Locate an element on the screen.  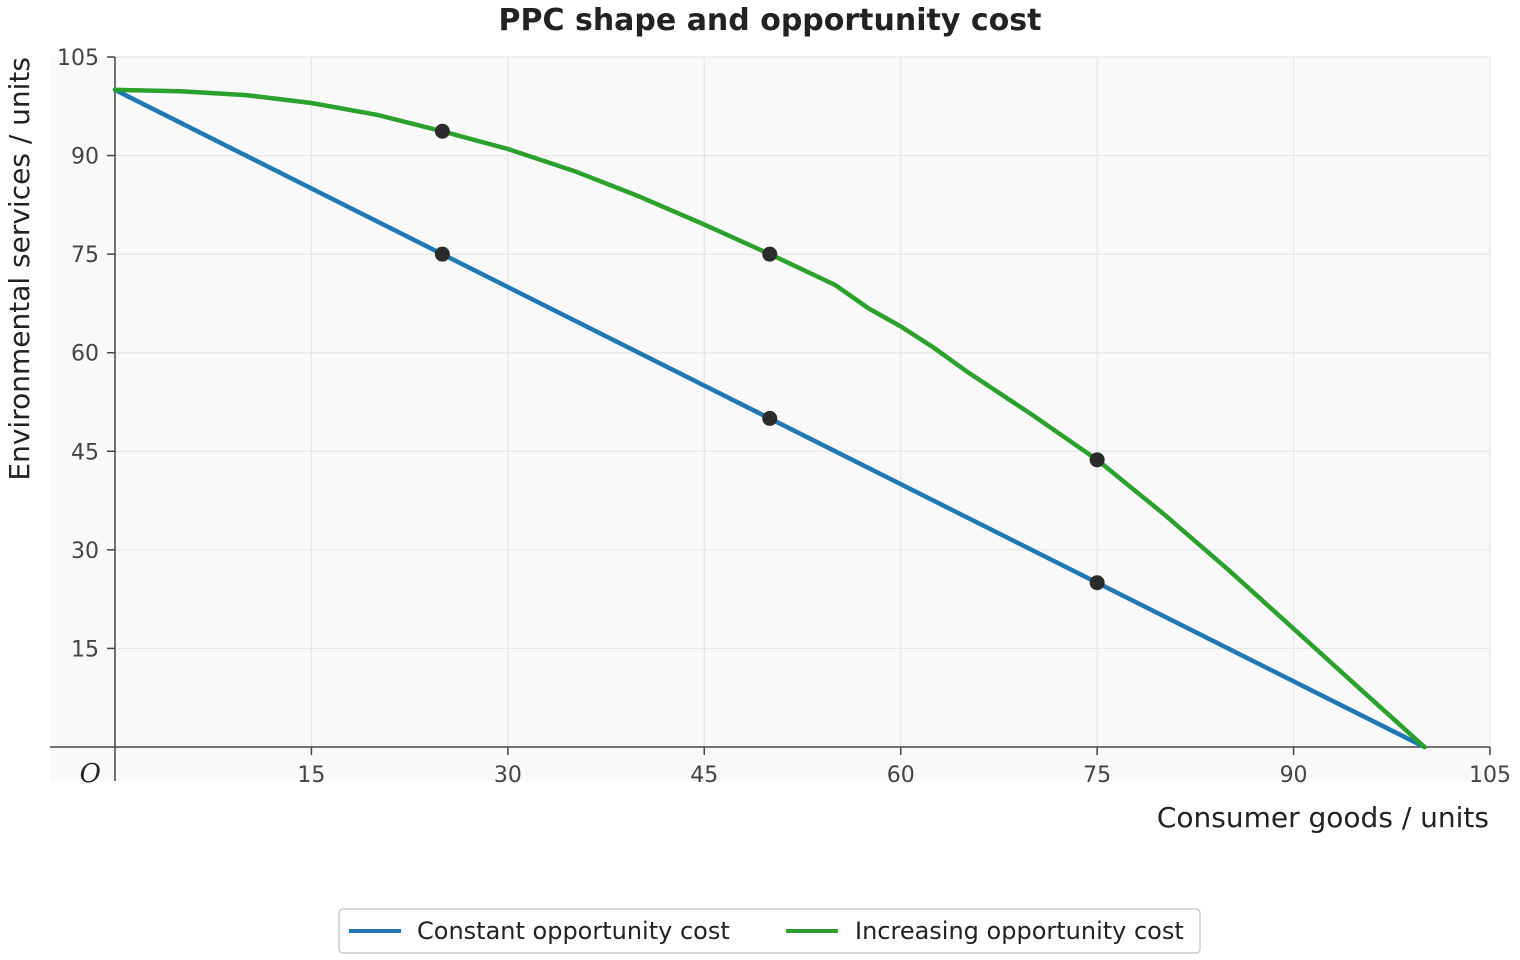
x-tick-label: 90 is located at coordinates (1294, 775).